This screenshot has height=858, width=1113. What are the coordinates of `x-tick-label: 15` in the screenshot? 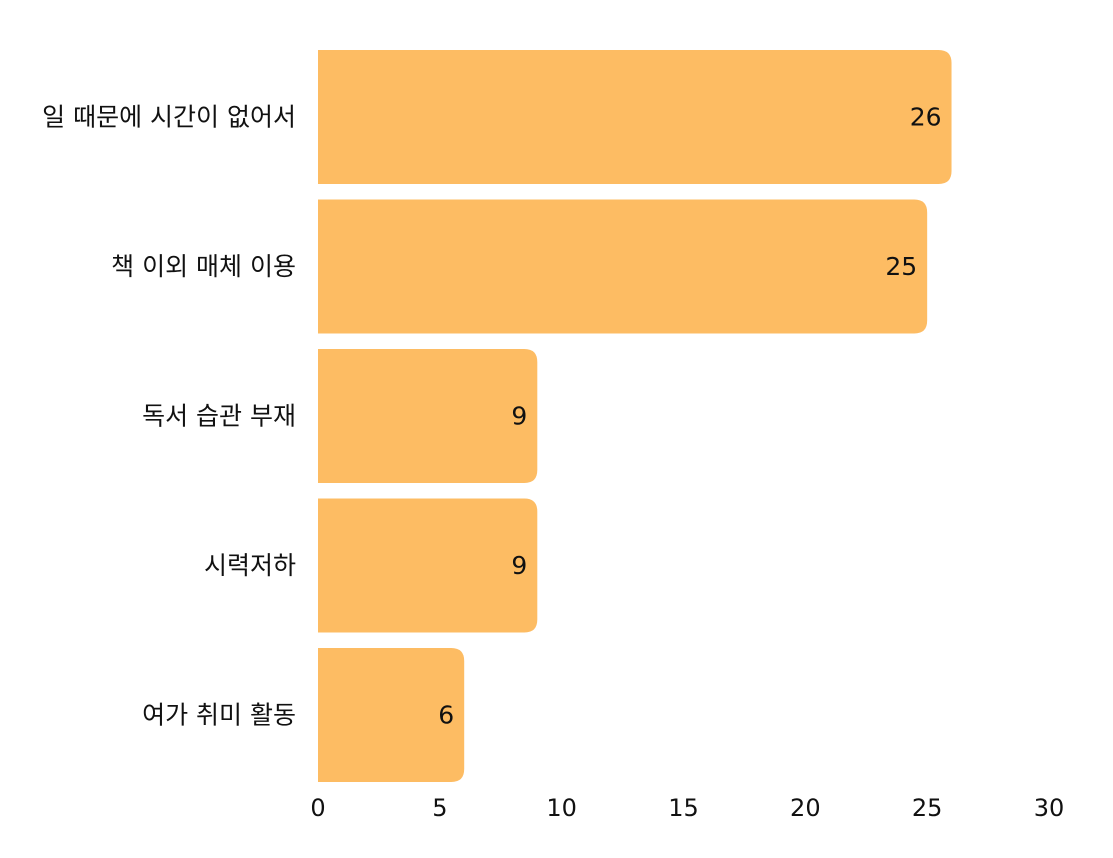 It's located at (683, 808).